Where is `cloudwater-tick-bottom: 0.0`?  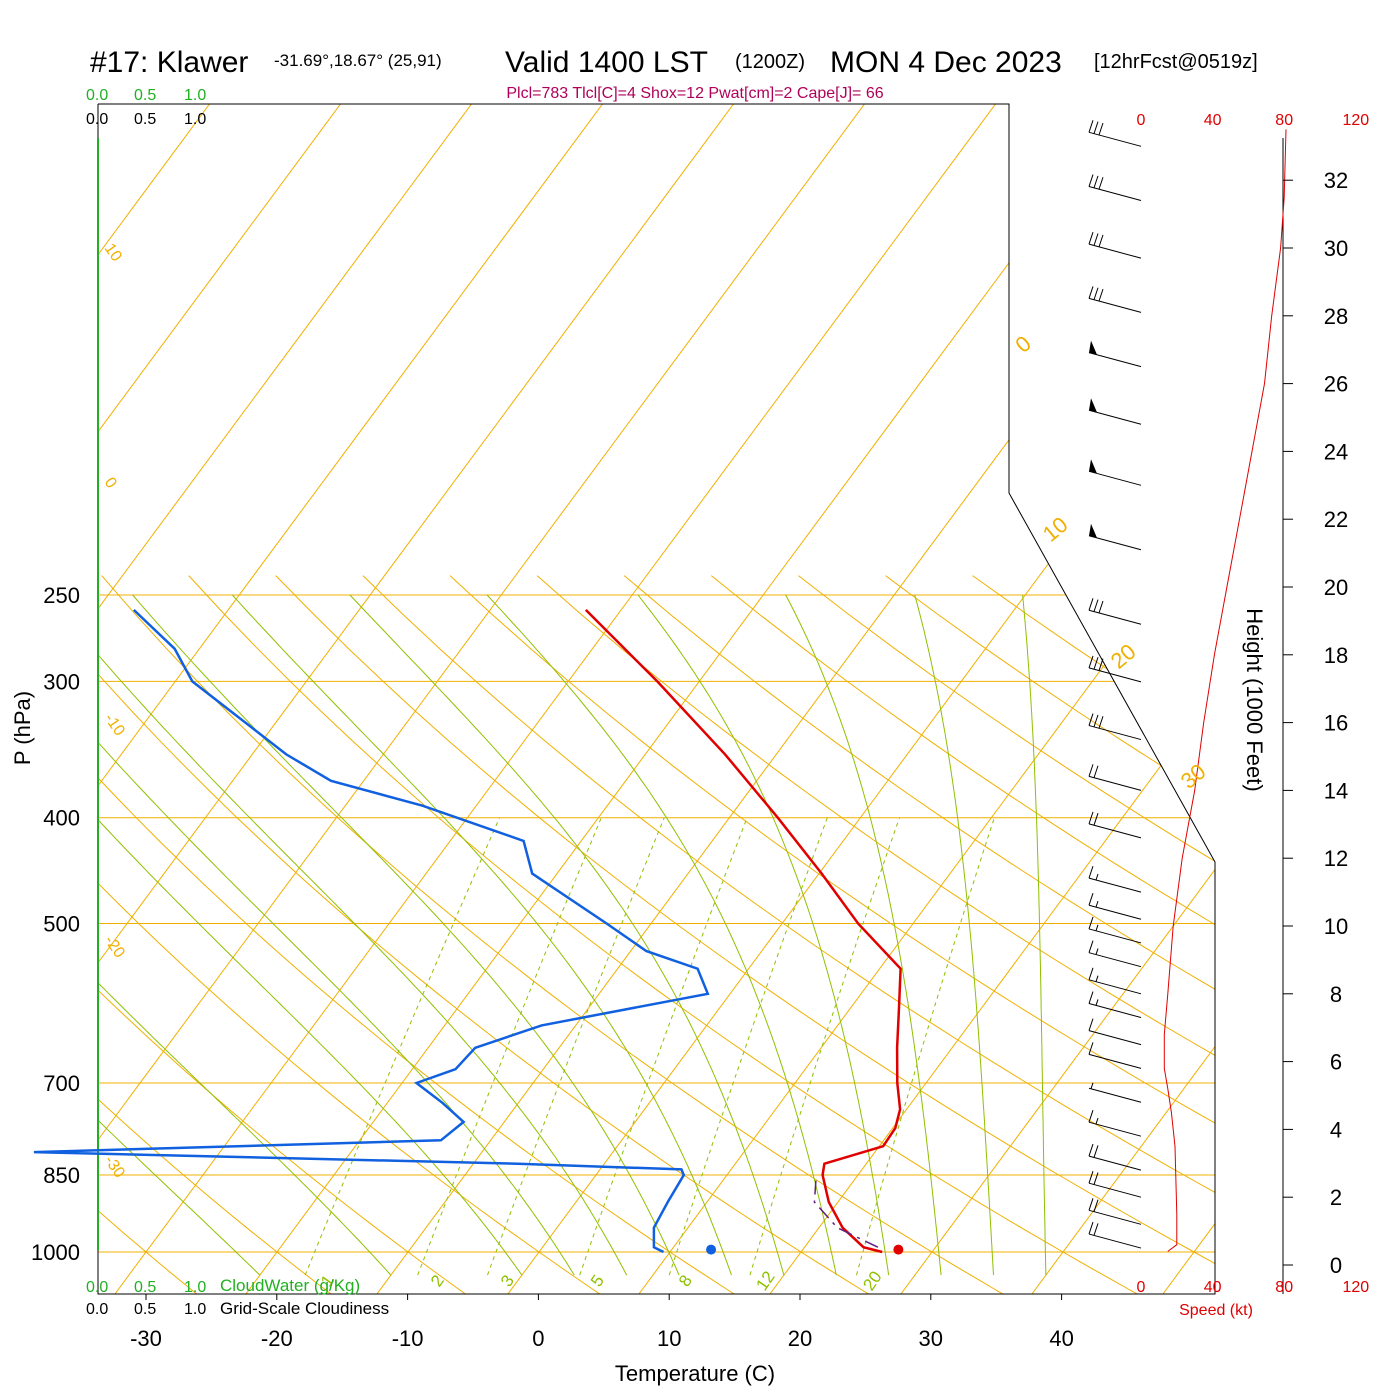 cloudwater-tick-bottom: 0.0 is located at coordinates (97, 1287).